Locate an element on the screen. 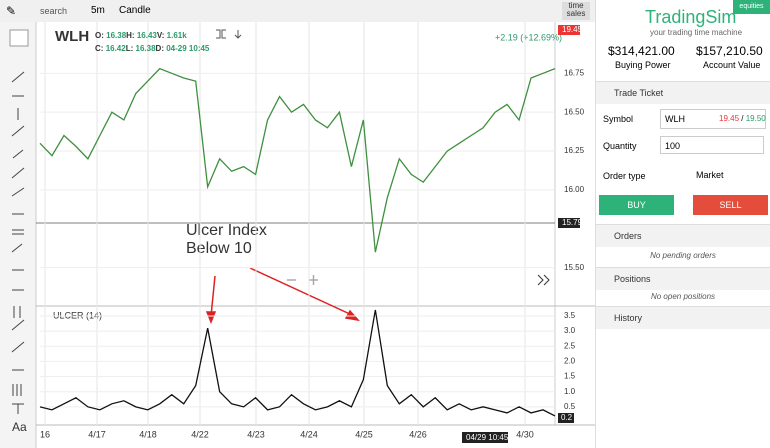  buying-power-label: Buying Power is located at coordinates (643, 65).